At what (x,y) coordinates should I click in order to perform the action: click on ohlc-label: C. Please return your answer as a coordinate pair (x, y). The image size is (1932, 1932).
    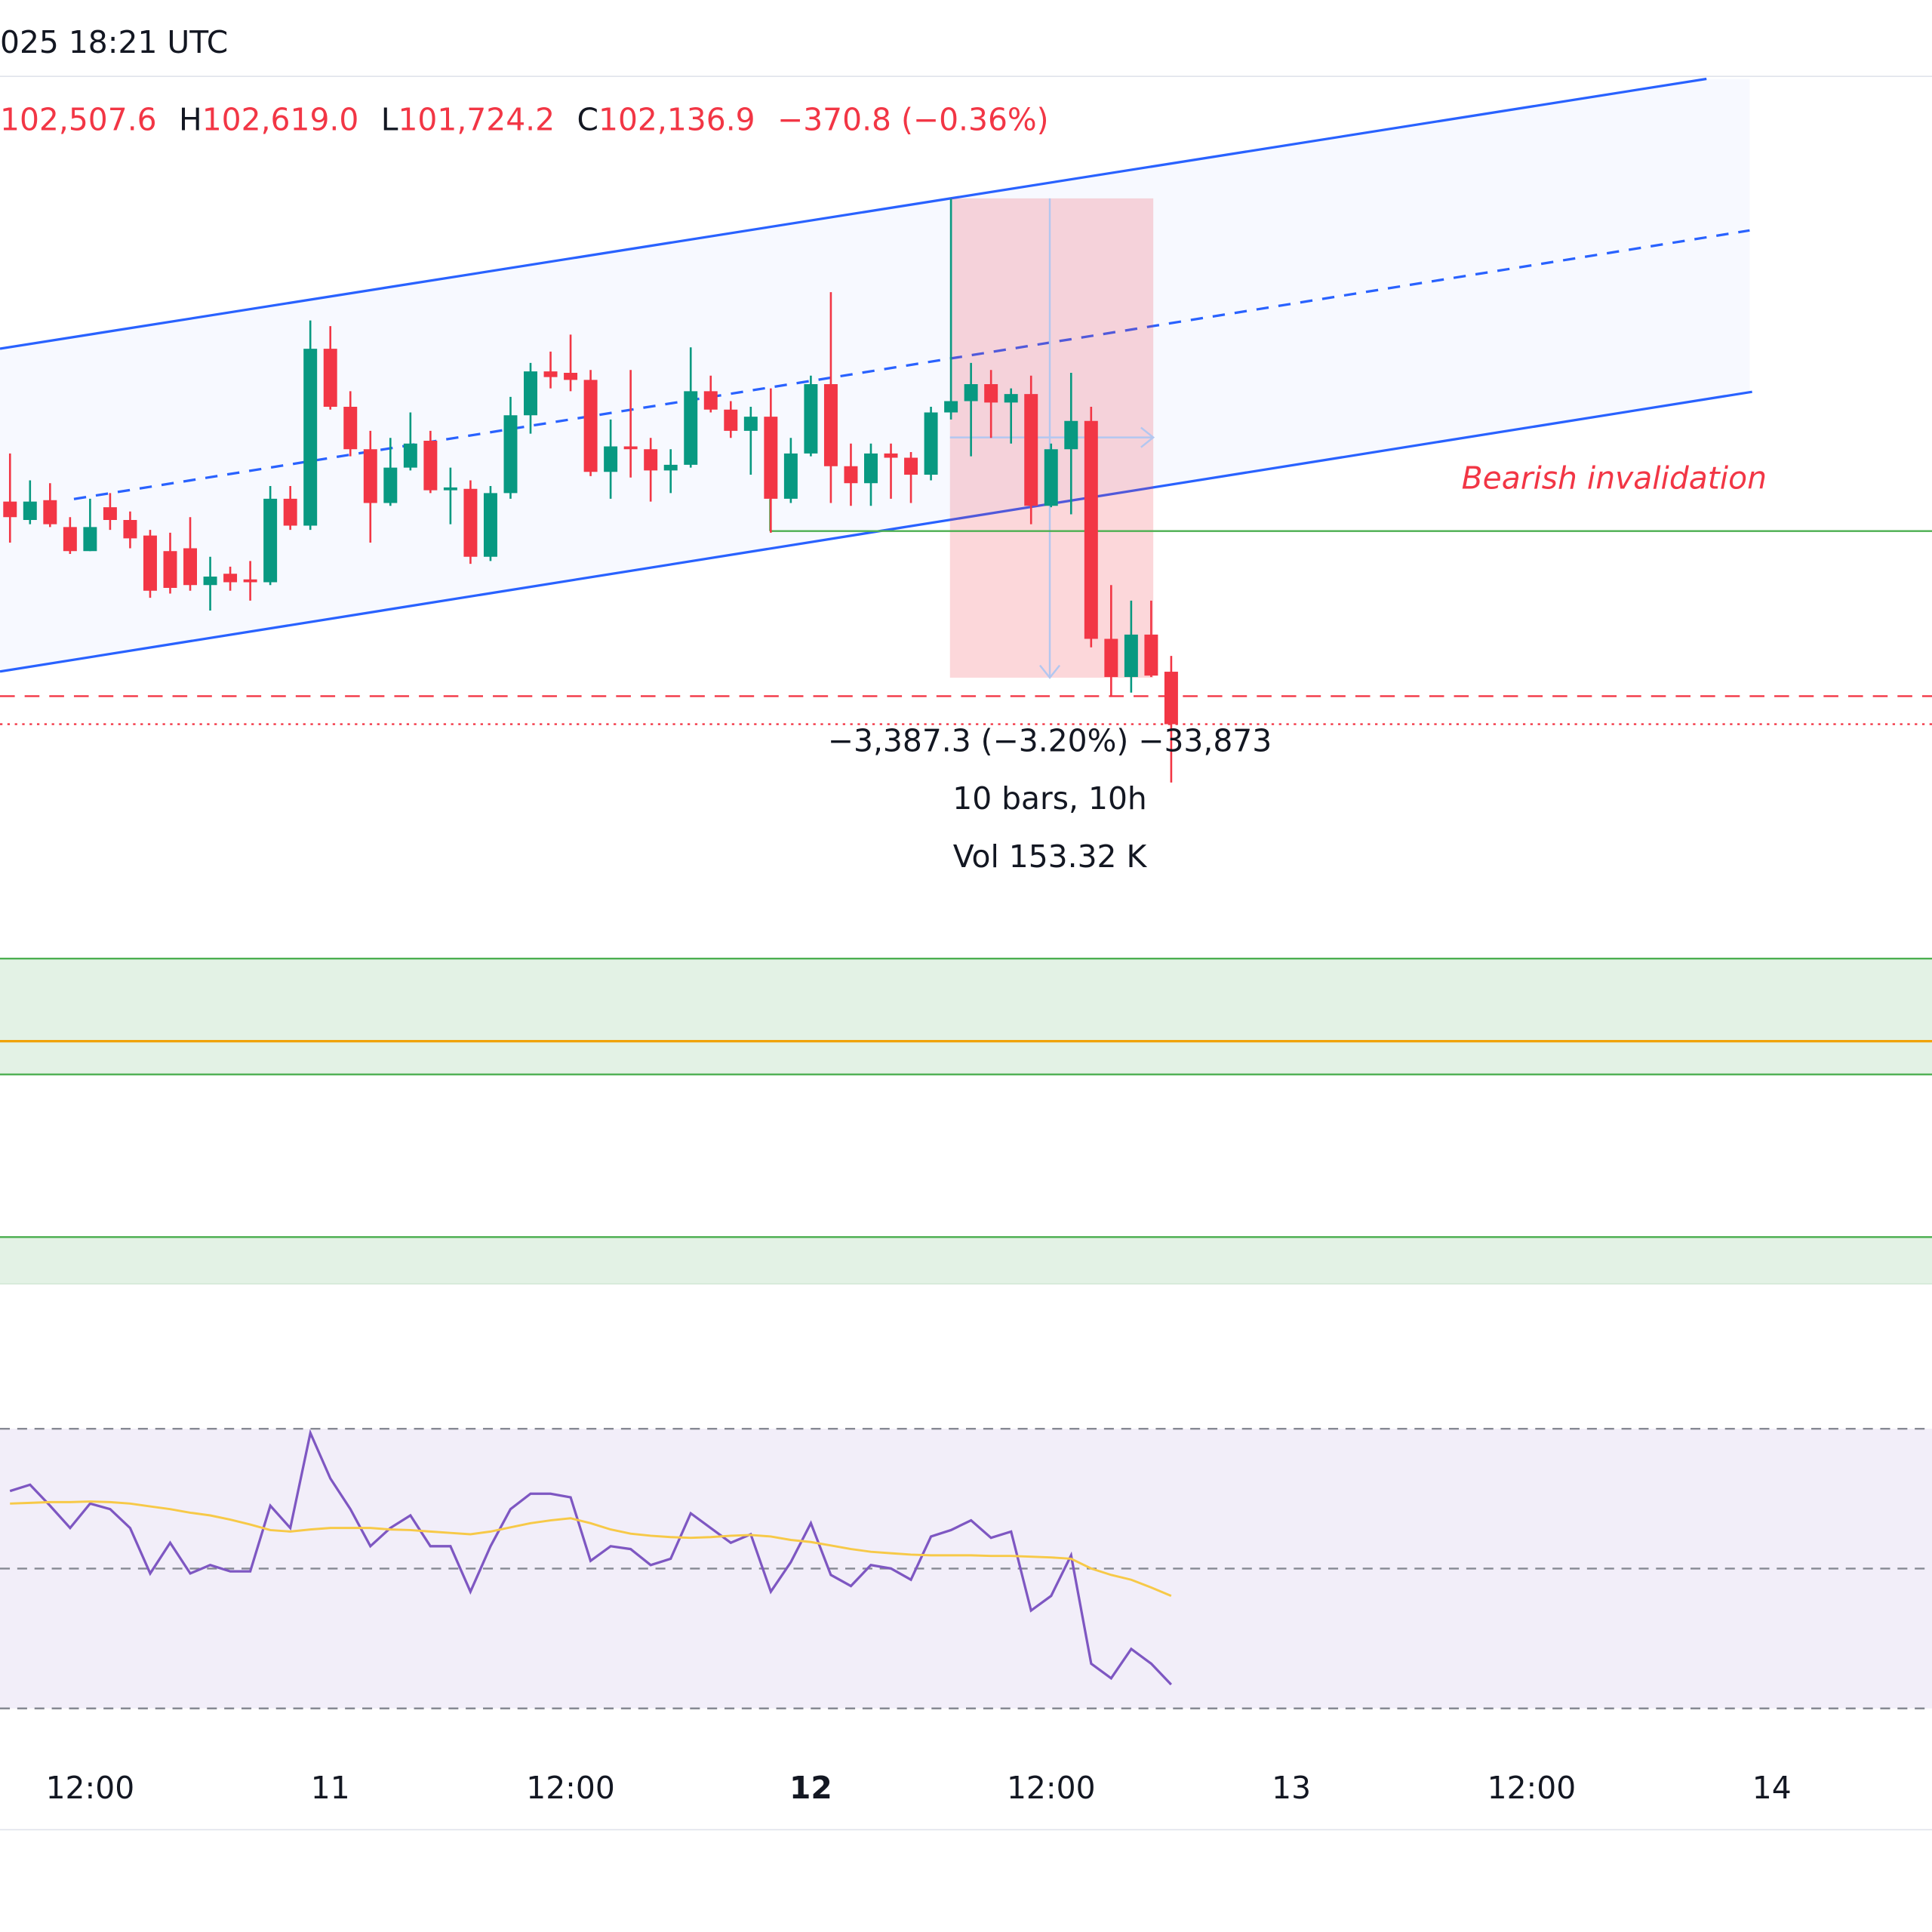
    Looking at the image, I should click on (587, 120).